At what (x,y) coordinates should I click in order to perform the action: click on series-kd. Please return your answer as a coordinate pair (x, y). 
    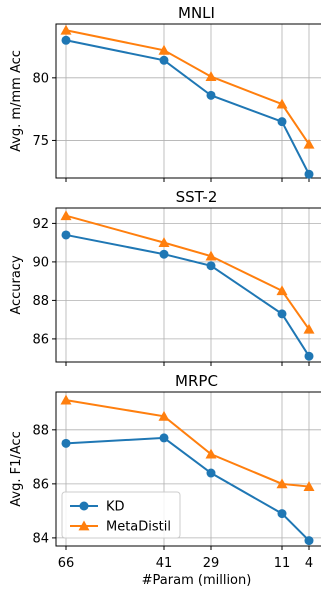
    Looking at the image, I should click on (187, 489).